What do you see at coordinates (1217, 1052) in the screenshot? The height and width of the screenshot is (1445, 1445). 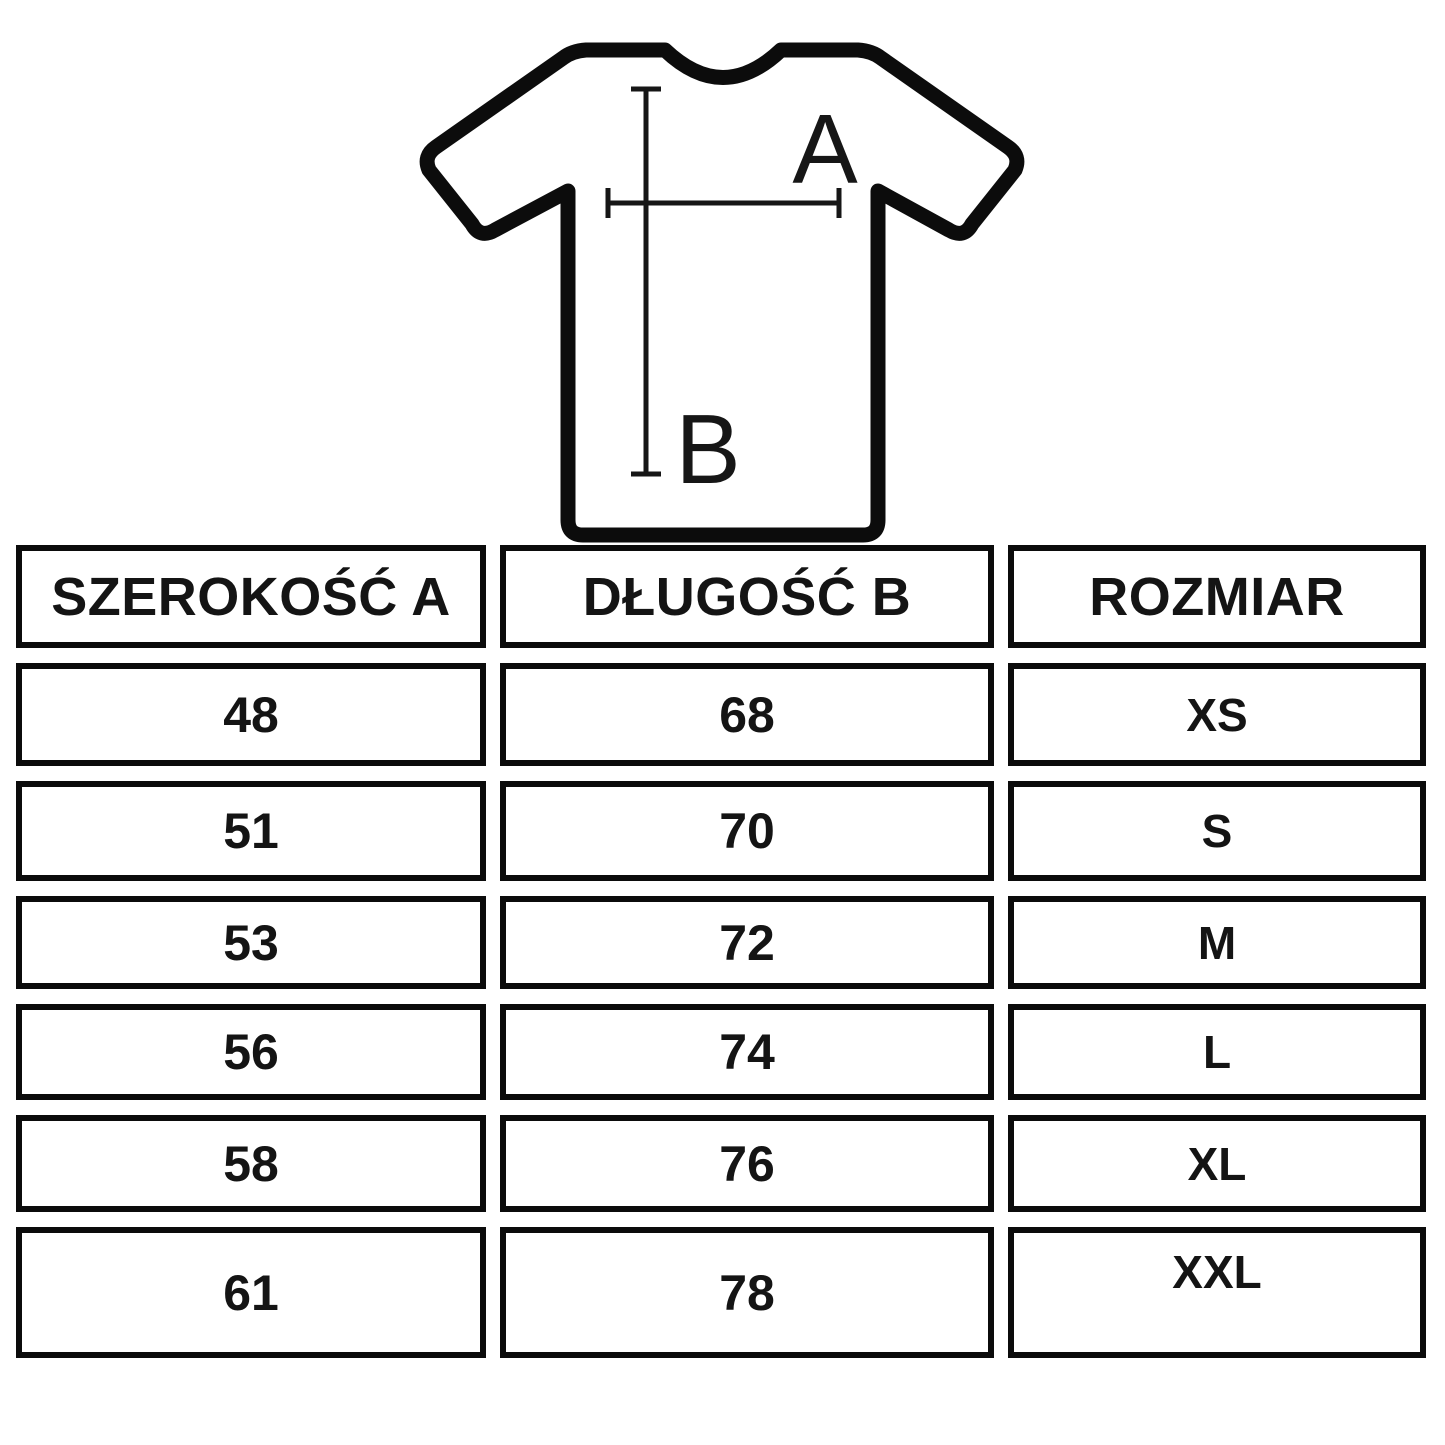 I see `table-cell: L` at bounding box center [1217, 1052].